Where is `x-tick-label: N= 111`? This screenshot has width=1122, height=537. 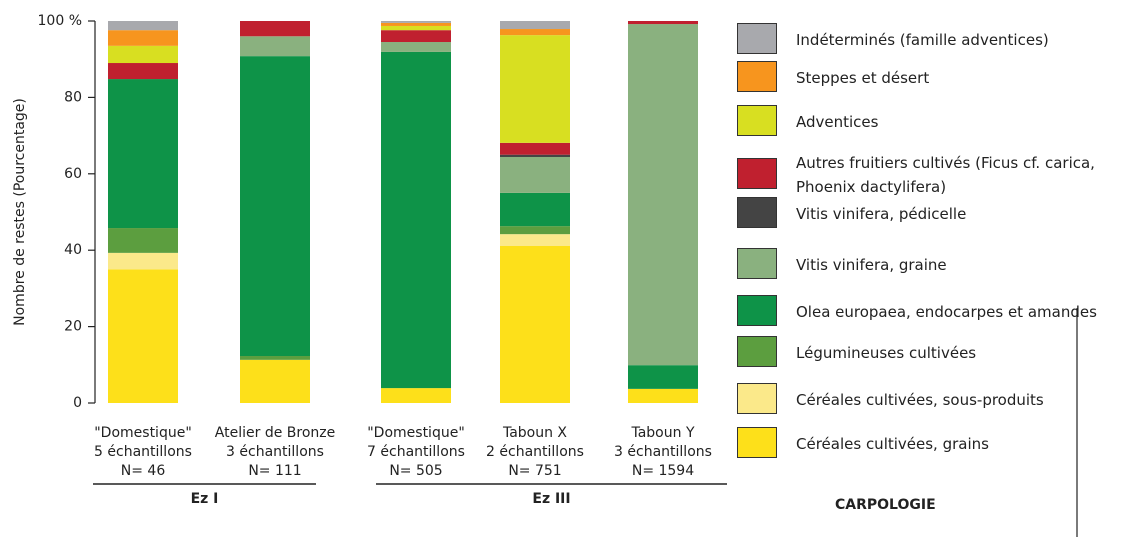 x-tick-label: N= 111 is located at coordinates (274, 471).